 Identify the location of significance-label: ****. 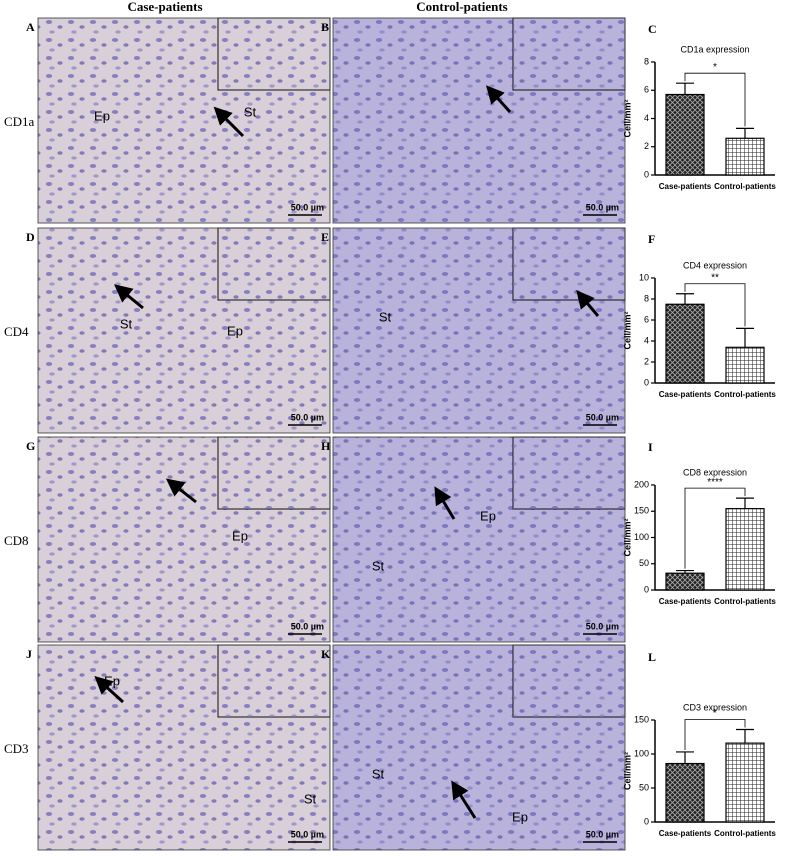
(715, 482).